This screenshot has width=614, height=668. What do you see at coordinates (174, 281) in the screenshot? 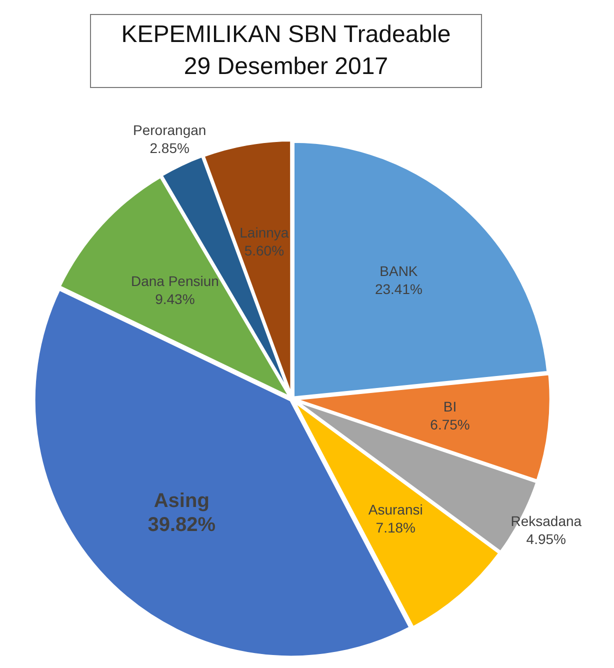
I see `slice-label: Dana Pensiun` at bounding box center [174, 281].